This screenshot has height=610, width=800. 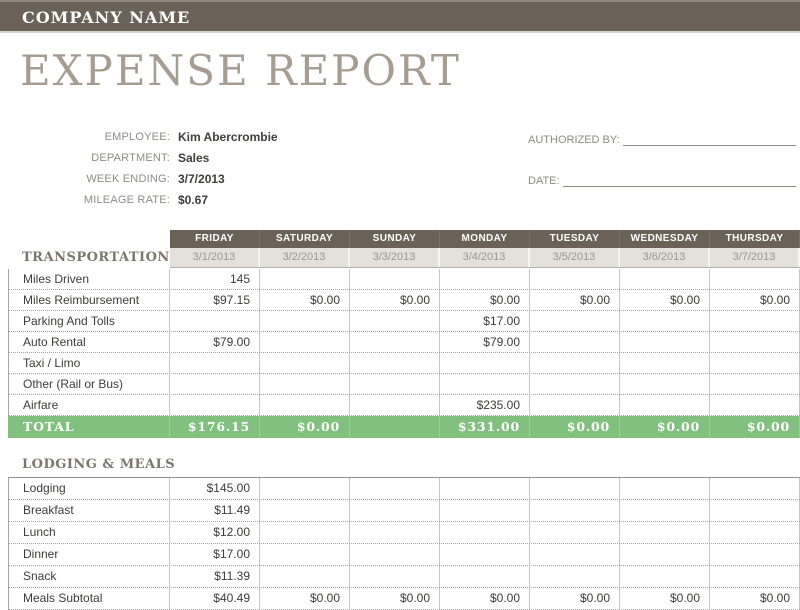 What do you see at coordinates (485, 405) in the screenshot?
I see `value-cell: $235.00` at bounding box center [485, 405].